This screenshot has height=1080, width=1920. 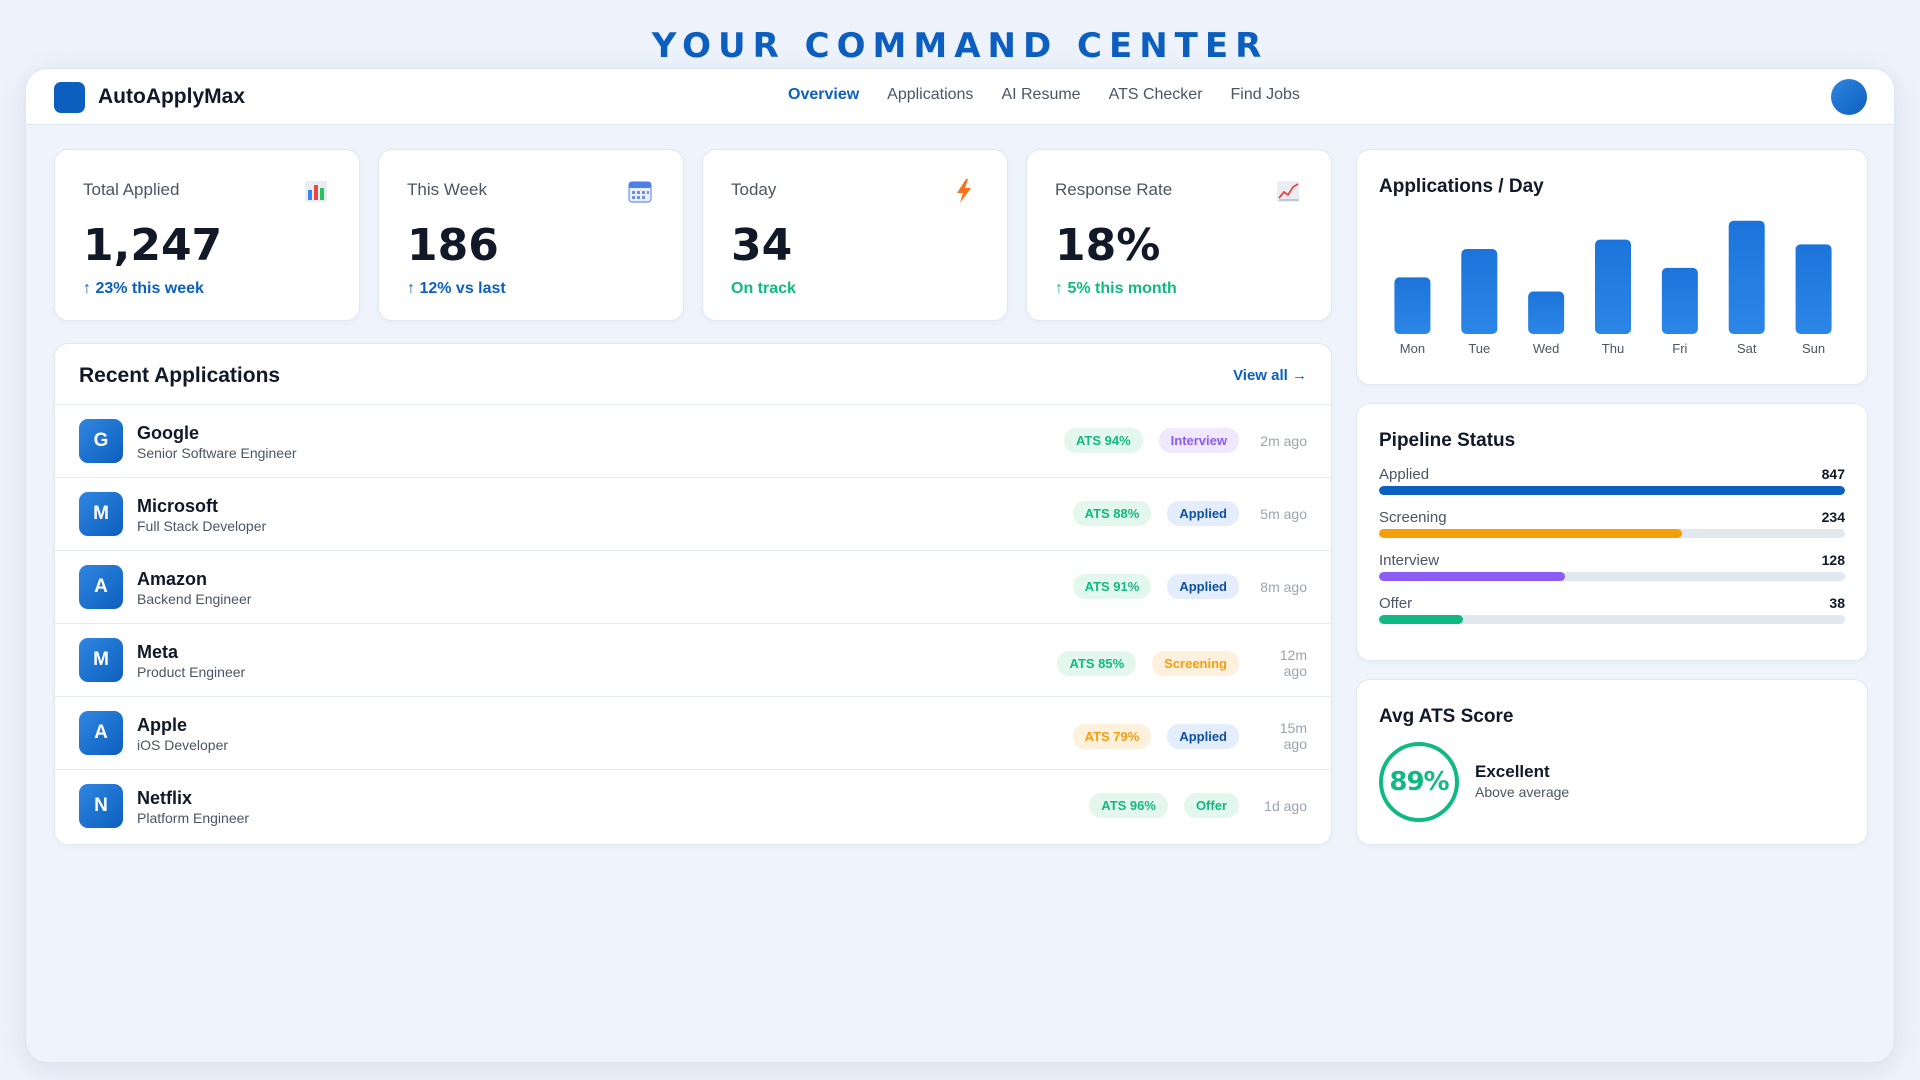 I want to click on timestamp: 2m ago, so click(x=1283, y=440).